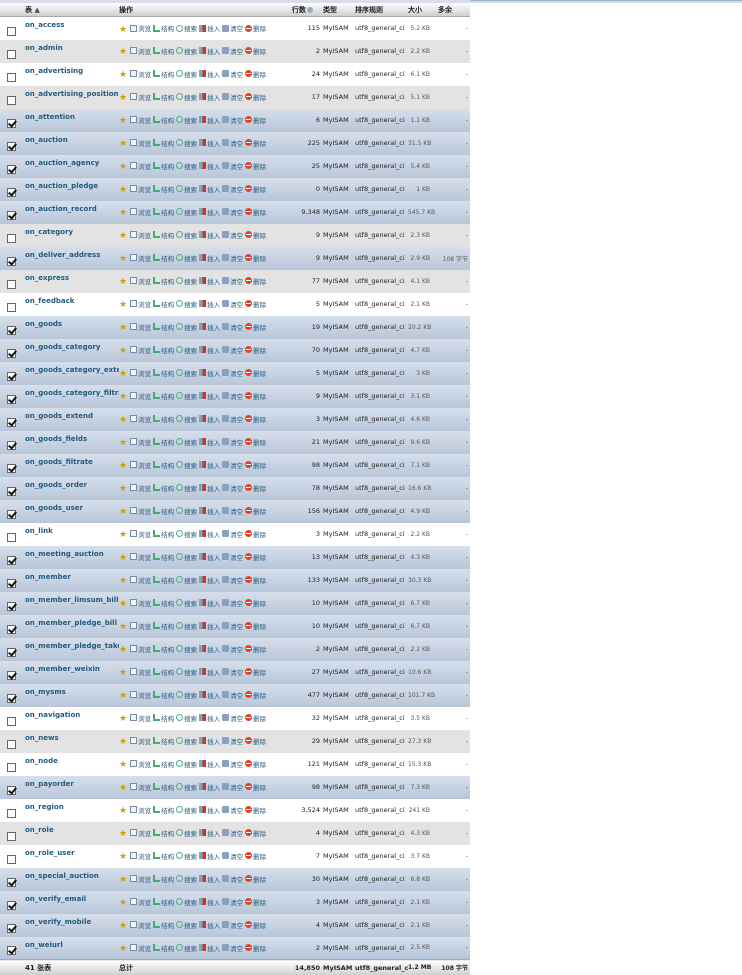 This screenshot has height=975, width=742. I want to click on table-name-link: on_special_auction, so click(72, 879).